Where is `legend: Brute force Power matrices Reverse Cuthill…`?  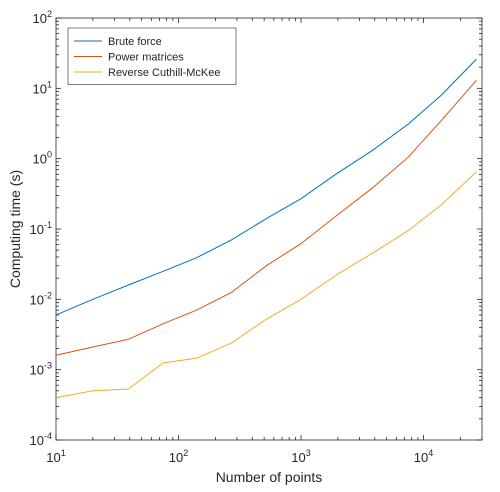
legend: Brute force Power matrices Reverse Cuthill… is located at coordinates (152, 56).